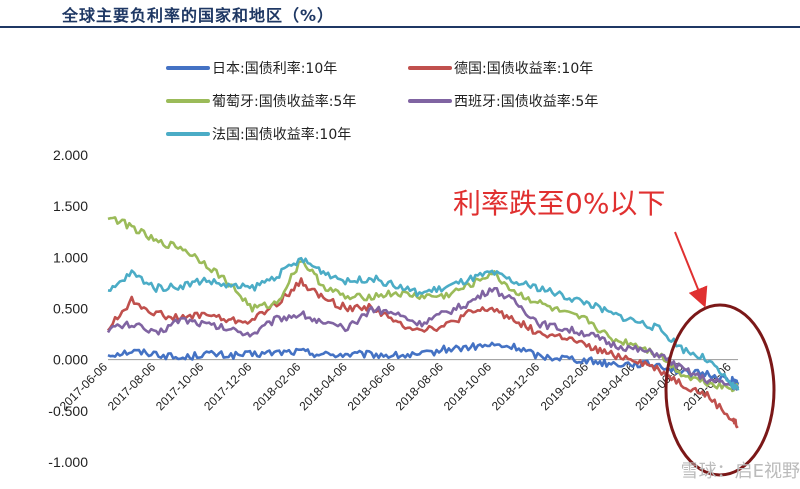 The image size is (800, 489). I want to click on x-tick-label: 2019-04-06, so click(611, 387).